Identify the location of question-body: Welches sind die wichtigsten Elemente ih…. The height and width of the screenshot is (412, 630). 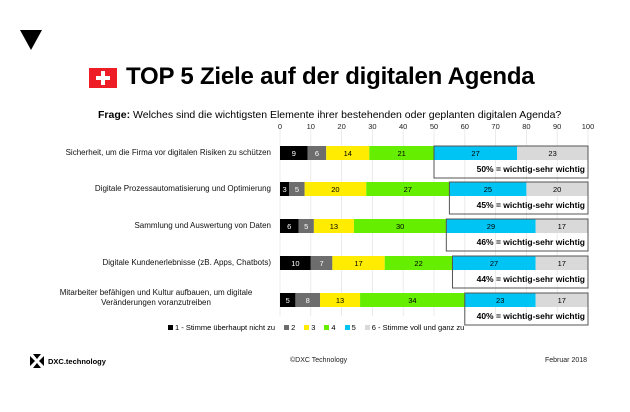
(346, 115).